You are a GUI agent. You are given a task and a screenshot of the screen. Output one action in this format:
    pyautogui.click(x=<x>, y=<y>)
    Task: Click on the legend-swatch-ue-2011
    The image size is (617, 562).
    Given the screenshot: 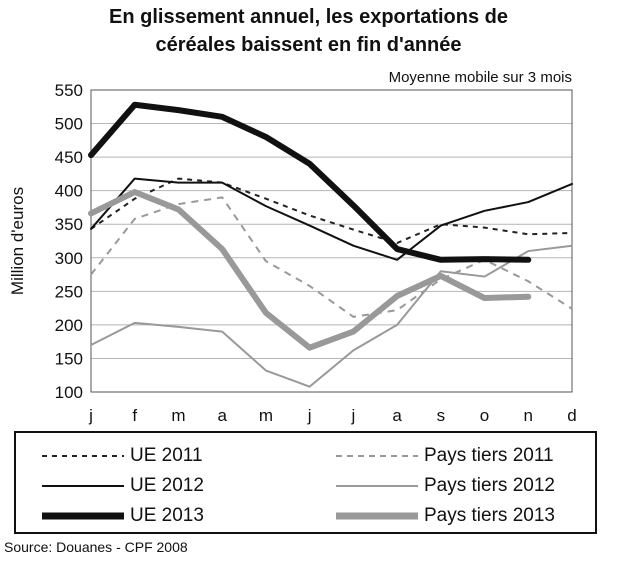 What is the action you would take?
    pyautogui.click(x=83, y=456)
    